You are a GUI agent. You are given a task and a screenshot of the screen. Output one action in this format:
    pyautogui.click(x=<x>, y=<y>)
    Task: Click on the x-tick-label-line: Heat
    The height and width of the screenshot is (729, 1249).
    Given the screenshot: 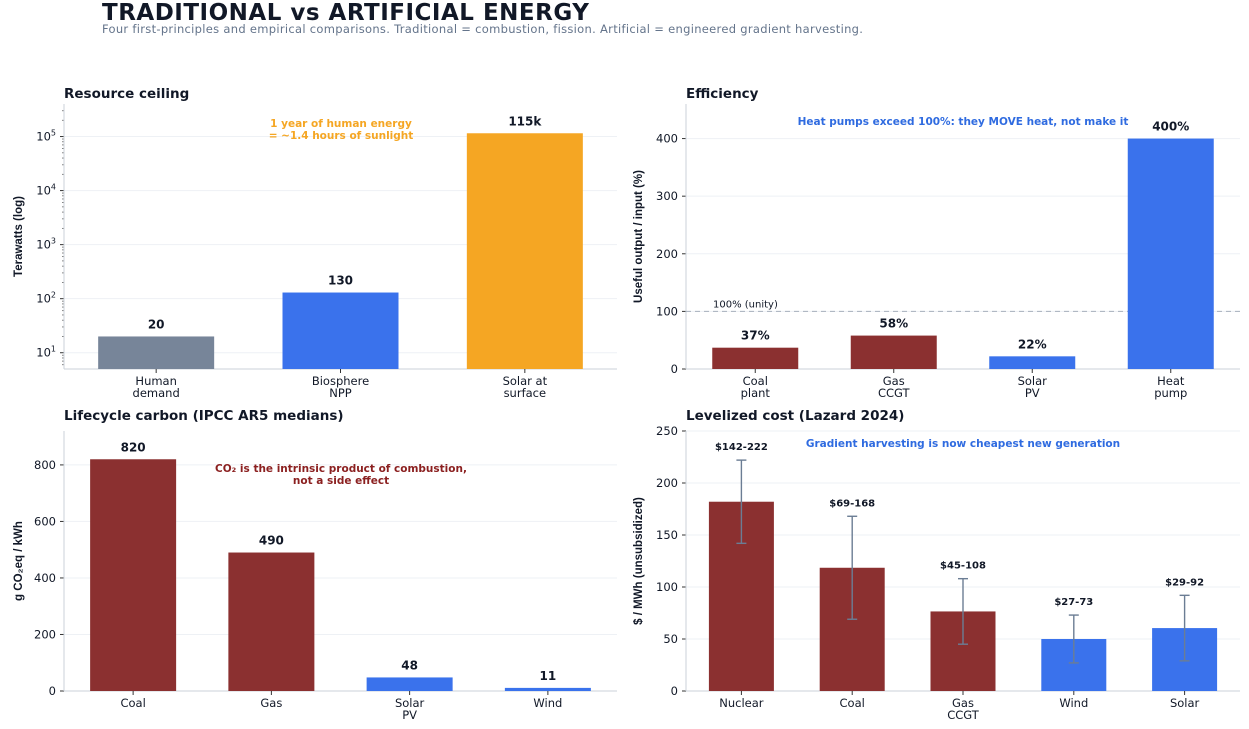 What is the action you would take?
    pyautogui.click(x=1171, y=381)
    